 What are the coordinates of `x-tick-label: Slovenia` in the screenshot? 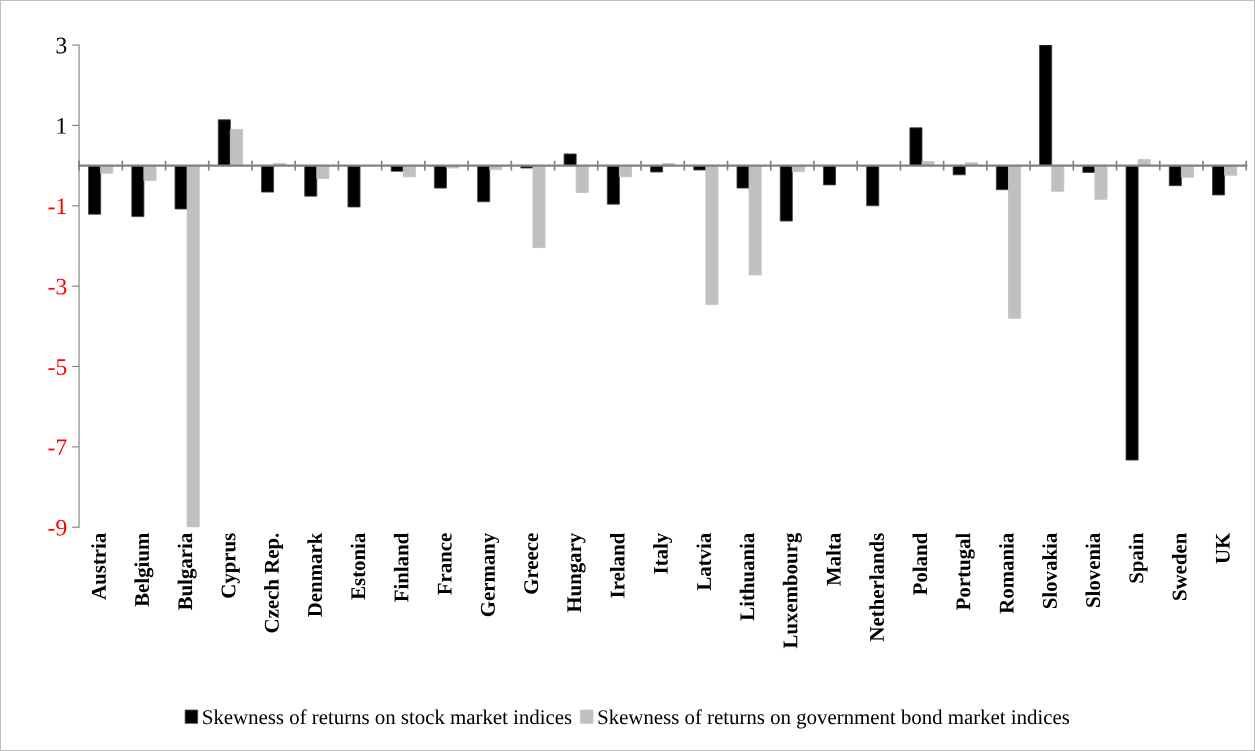 It's located at (1093, 570).